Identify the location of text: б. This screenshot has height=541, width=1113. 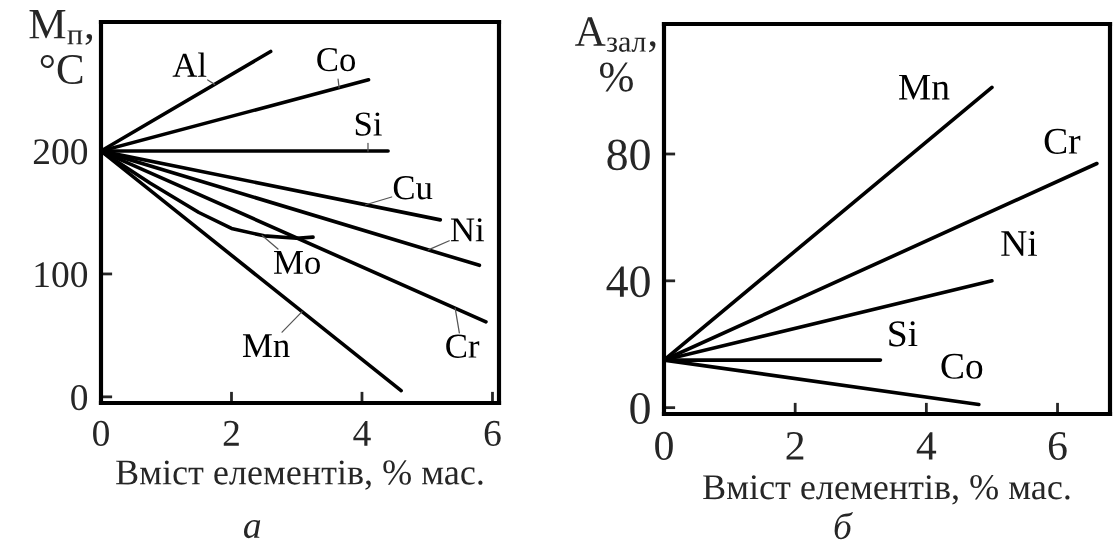
(843, 526).